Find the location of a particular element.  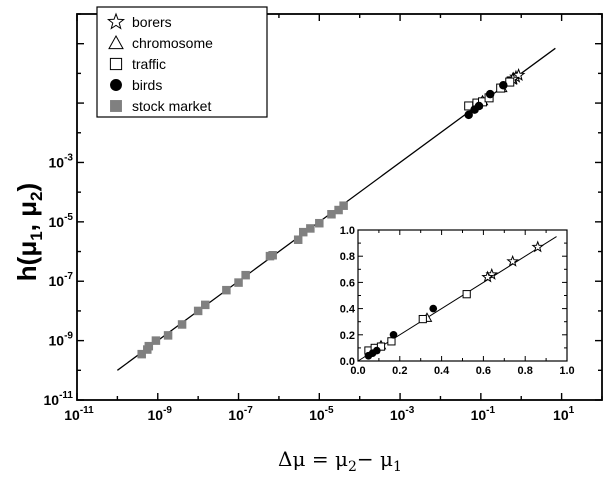

legend-label: chromosome is located at coordinates (172, 43).